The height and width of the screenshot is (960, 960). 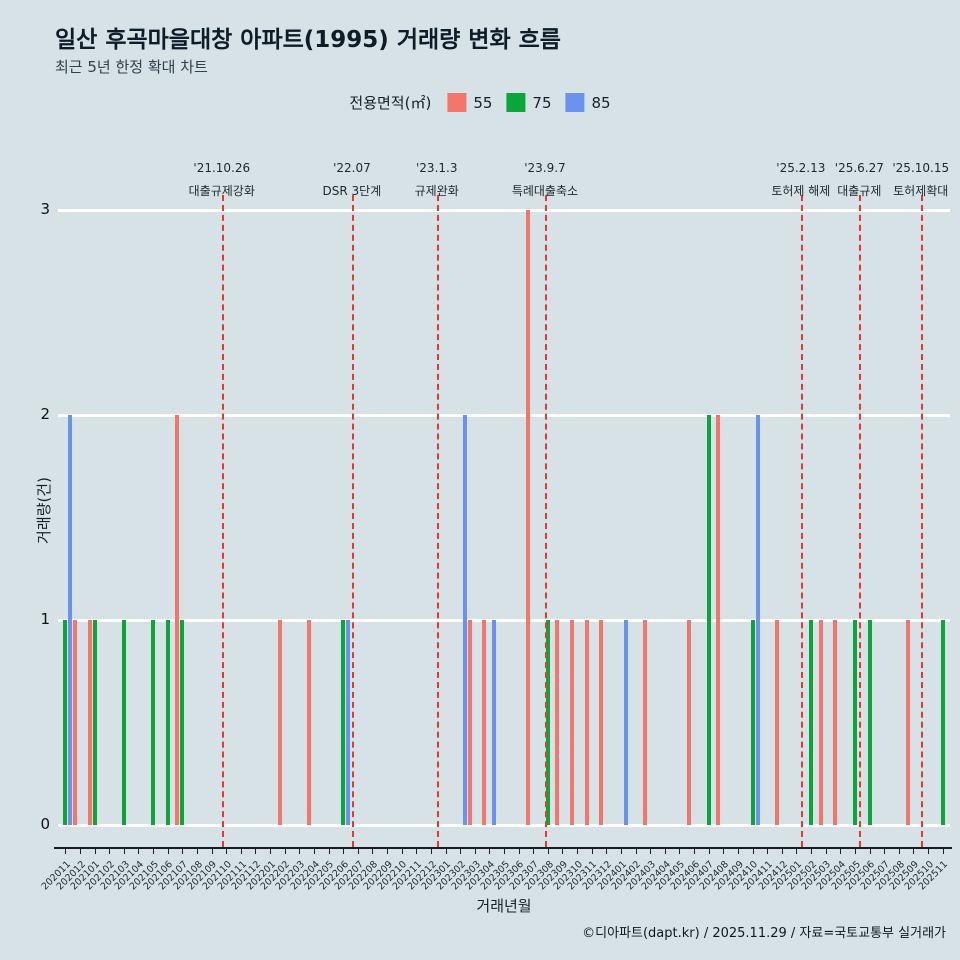 I want to click on annotation-date: '23.1.3, so click(x=437, y=168).